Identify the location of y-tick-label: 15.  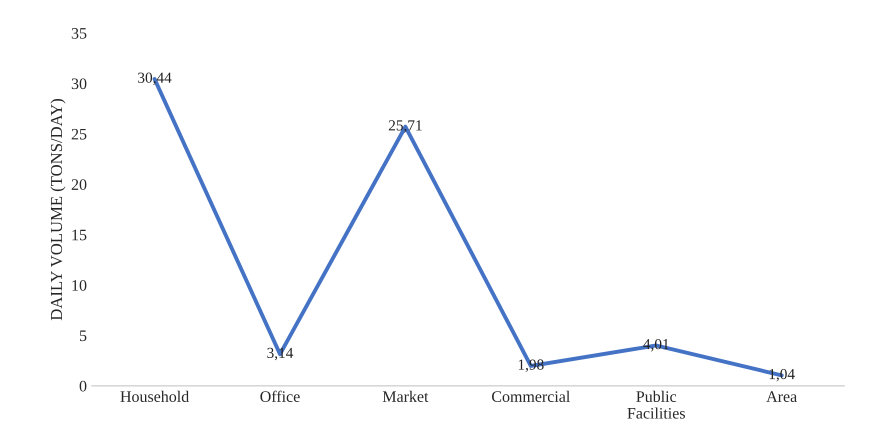
(79, 235).